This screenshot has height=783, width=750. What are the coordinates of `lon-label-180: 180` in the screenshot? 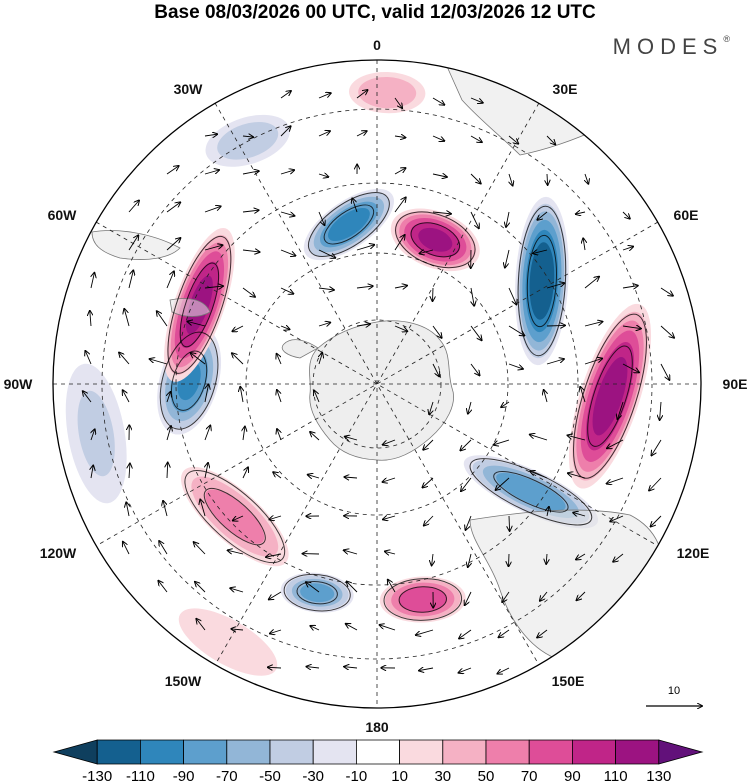 It's located at (377, 727).